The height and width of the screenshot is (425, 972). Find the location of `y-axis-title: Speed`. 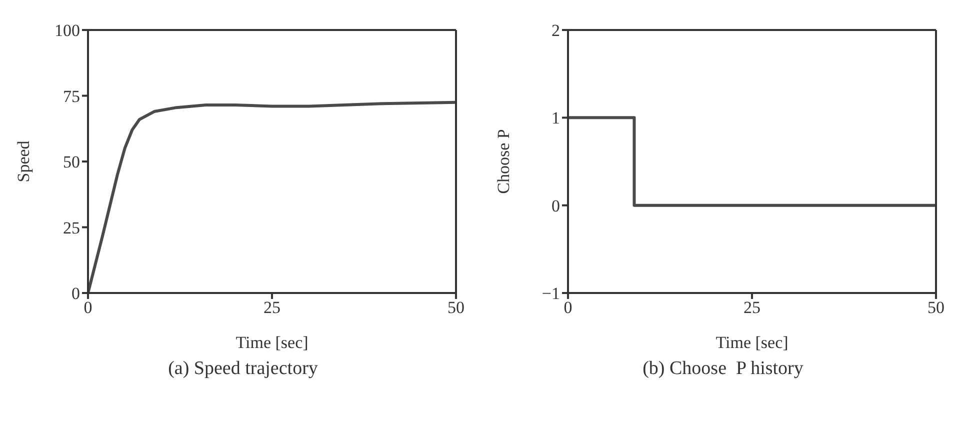

y-axis-title: Speed is located at coordinates (24, 161).